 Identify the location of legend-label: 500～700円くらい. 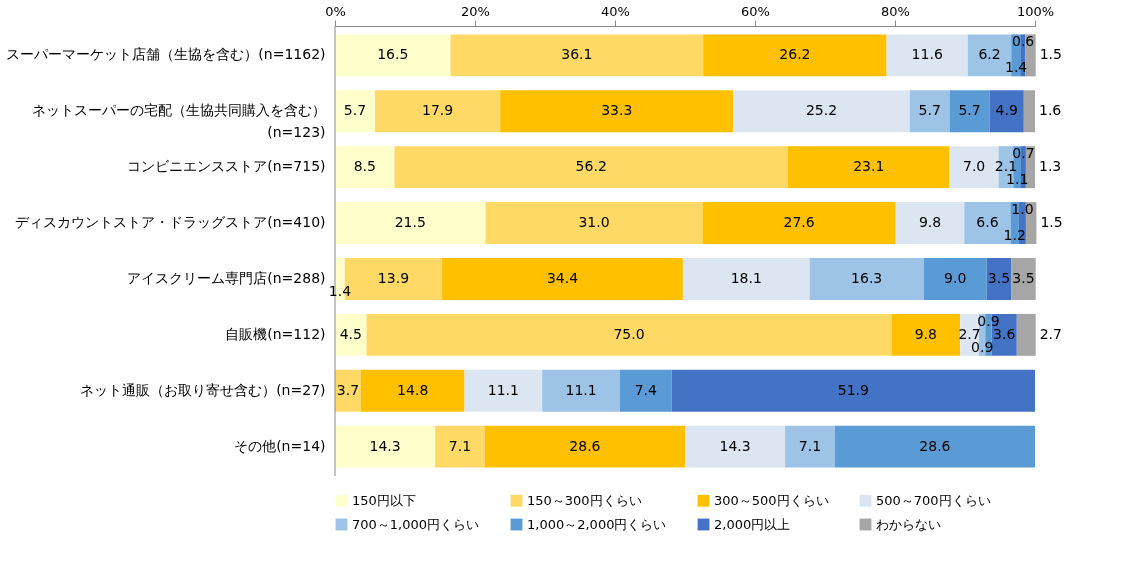
(933, 500).